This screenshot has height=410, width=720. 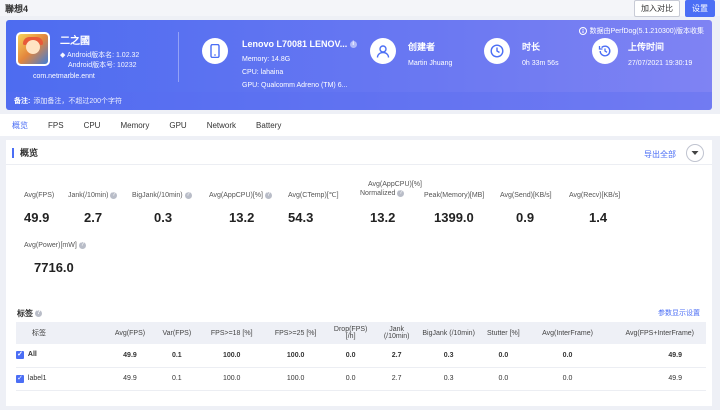 I want to click on metric-value: 7716.0, so click(x=54, y=267).